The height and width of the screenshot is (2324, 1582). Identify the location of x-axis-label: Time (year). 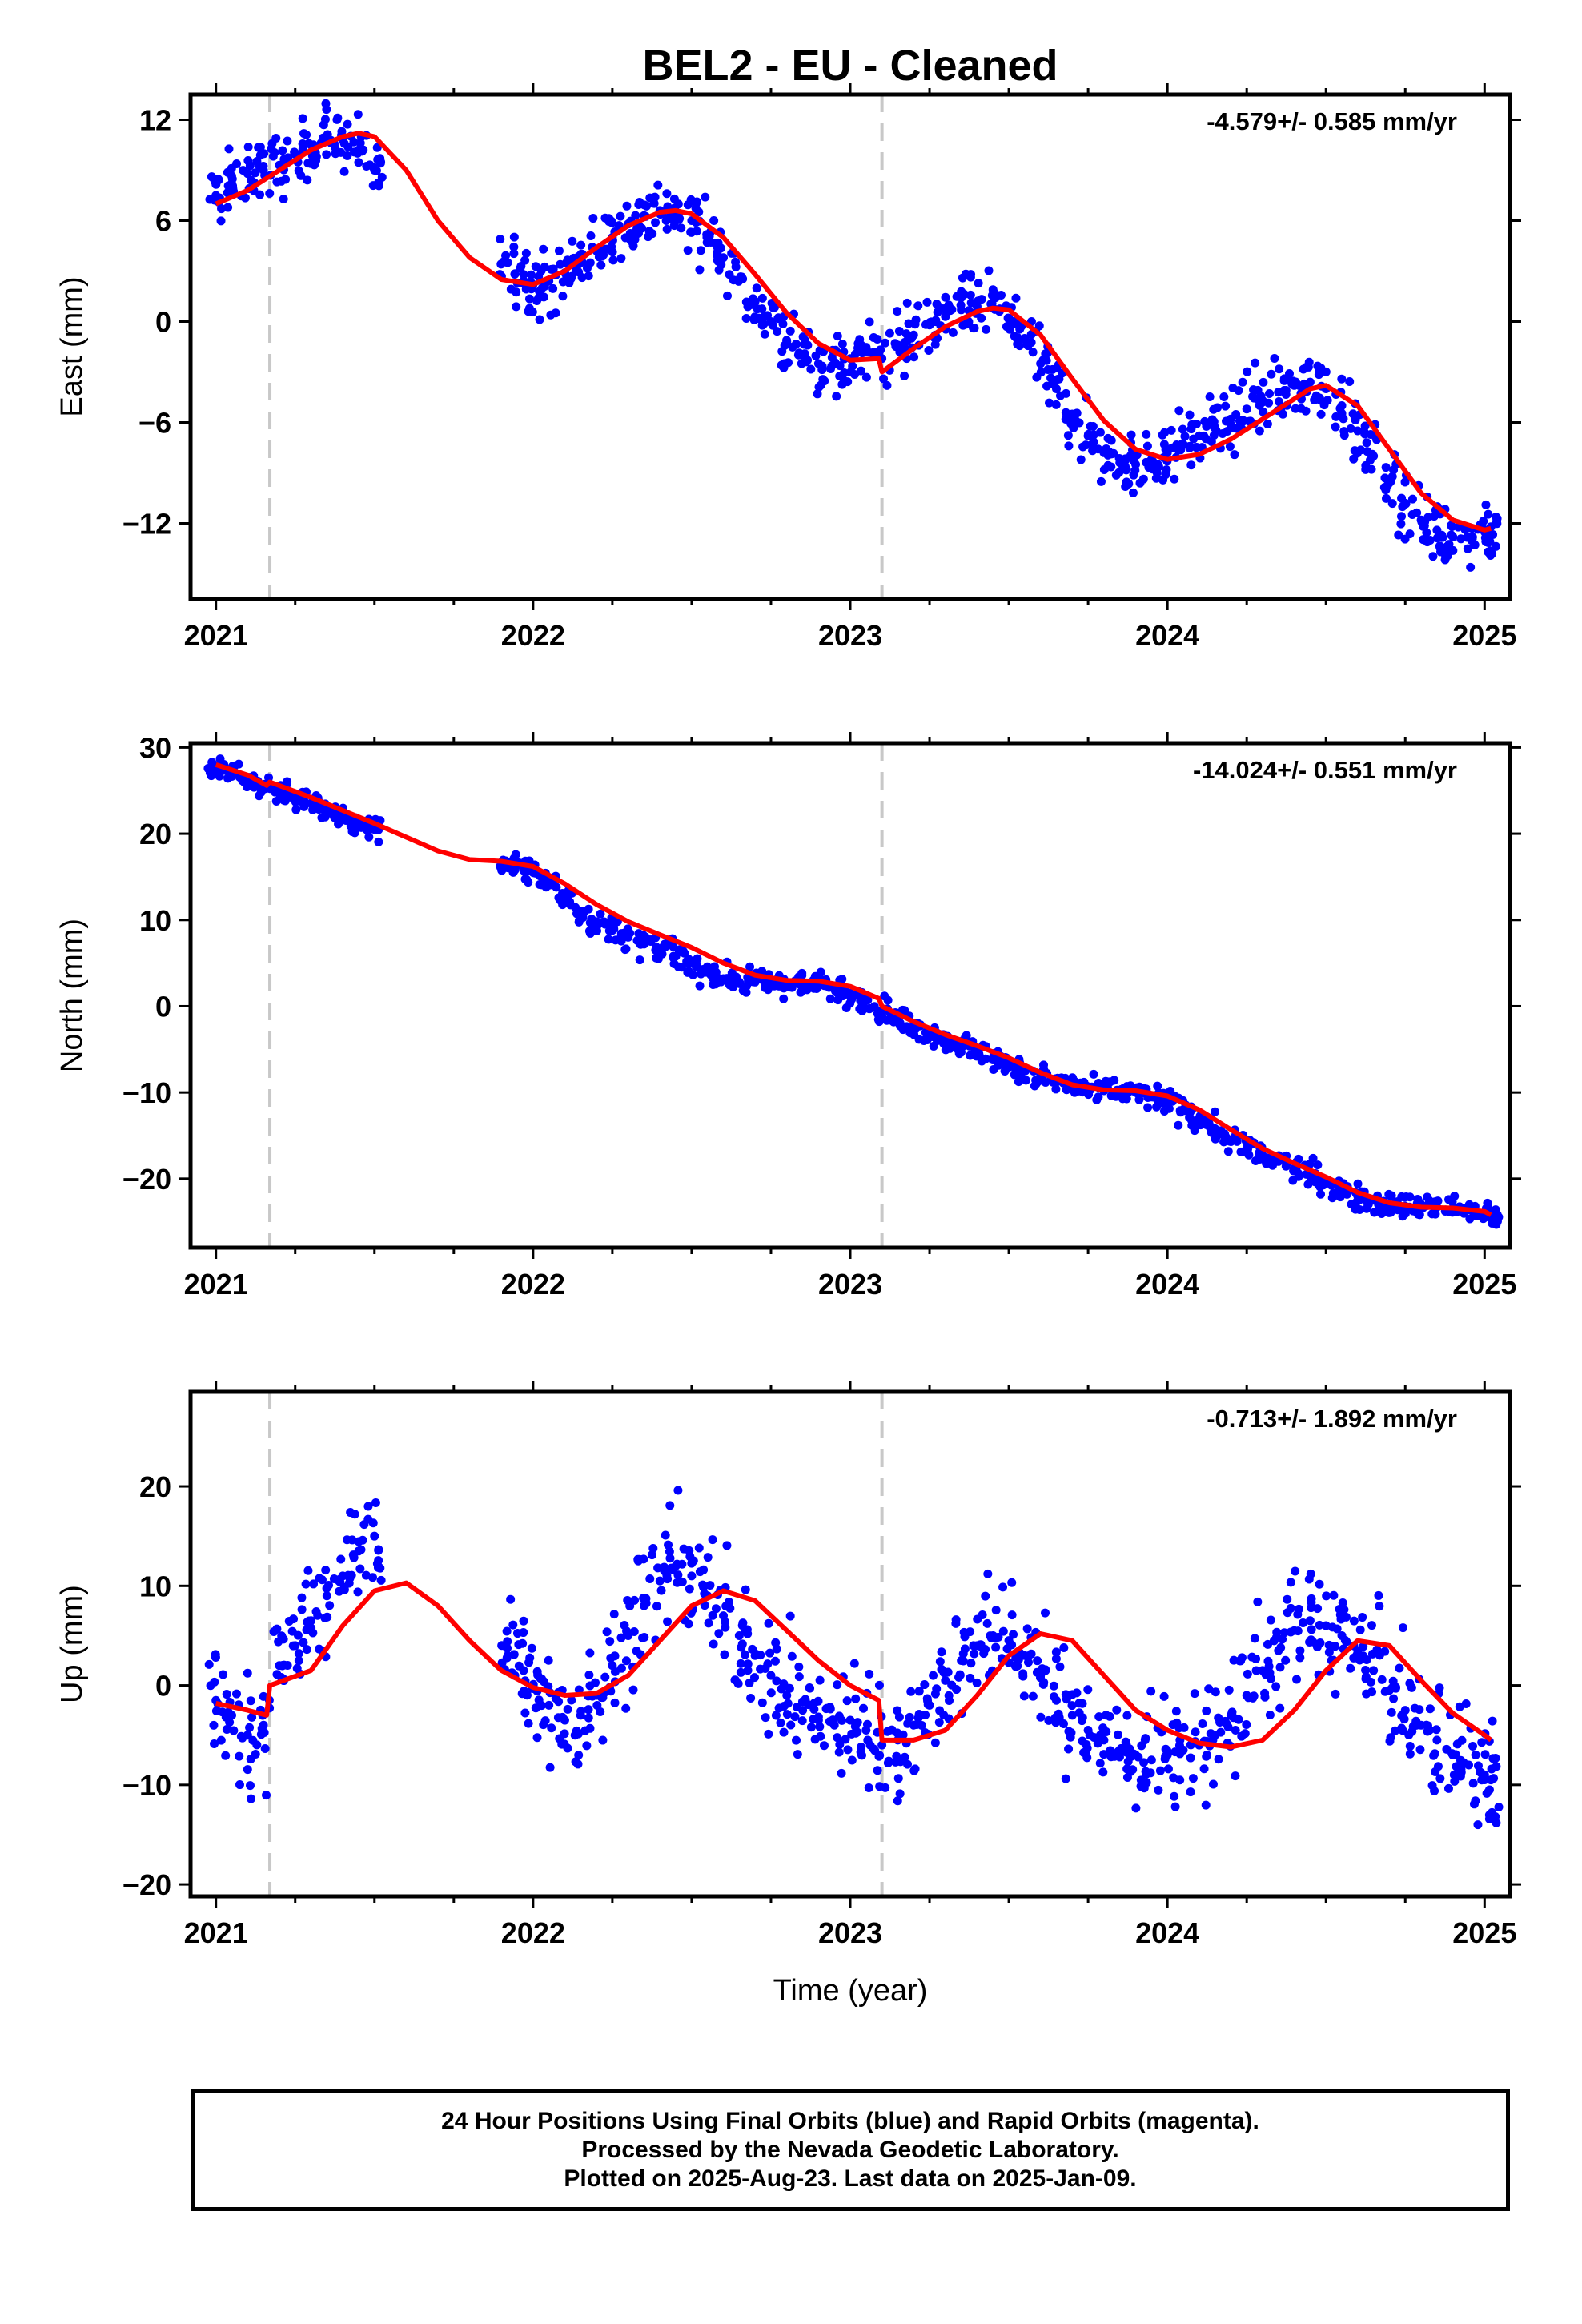
(850, 1991).